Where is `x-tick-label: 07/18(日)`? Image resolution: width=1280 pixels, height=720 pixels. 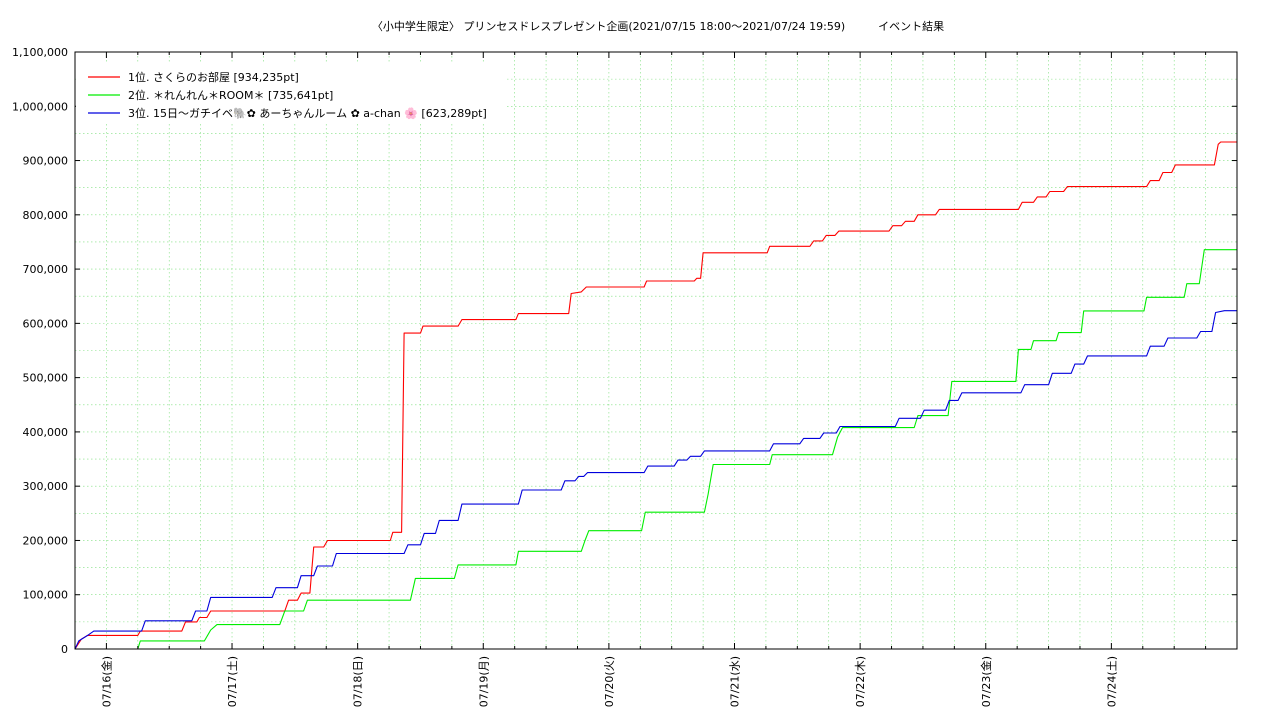
x-tick-label: 07/18(日) is located at coordinates (358, 681).